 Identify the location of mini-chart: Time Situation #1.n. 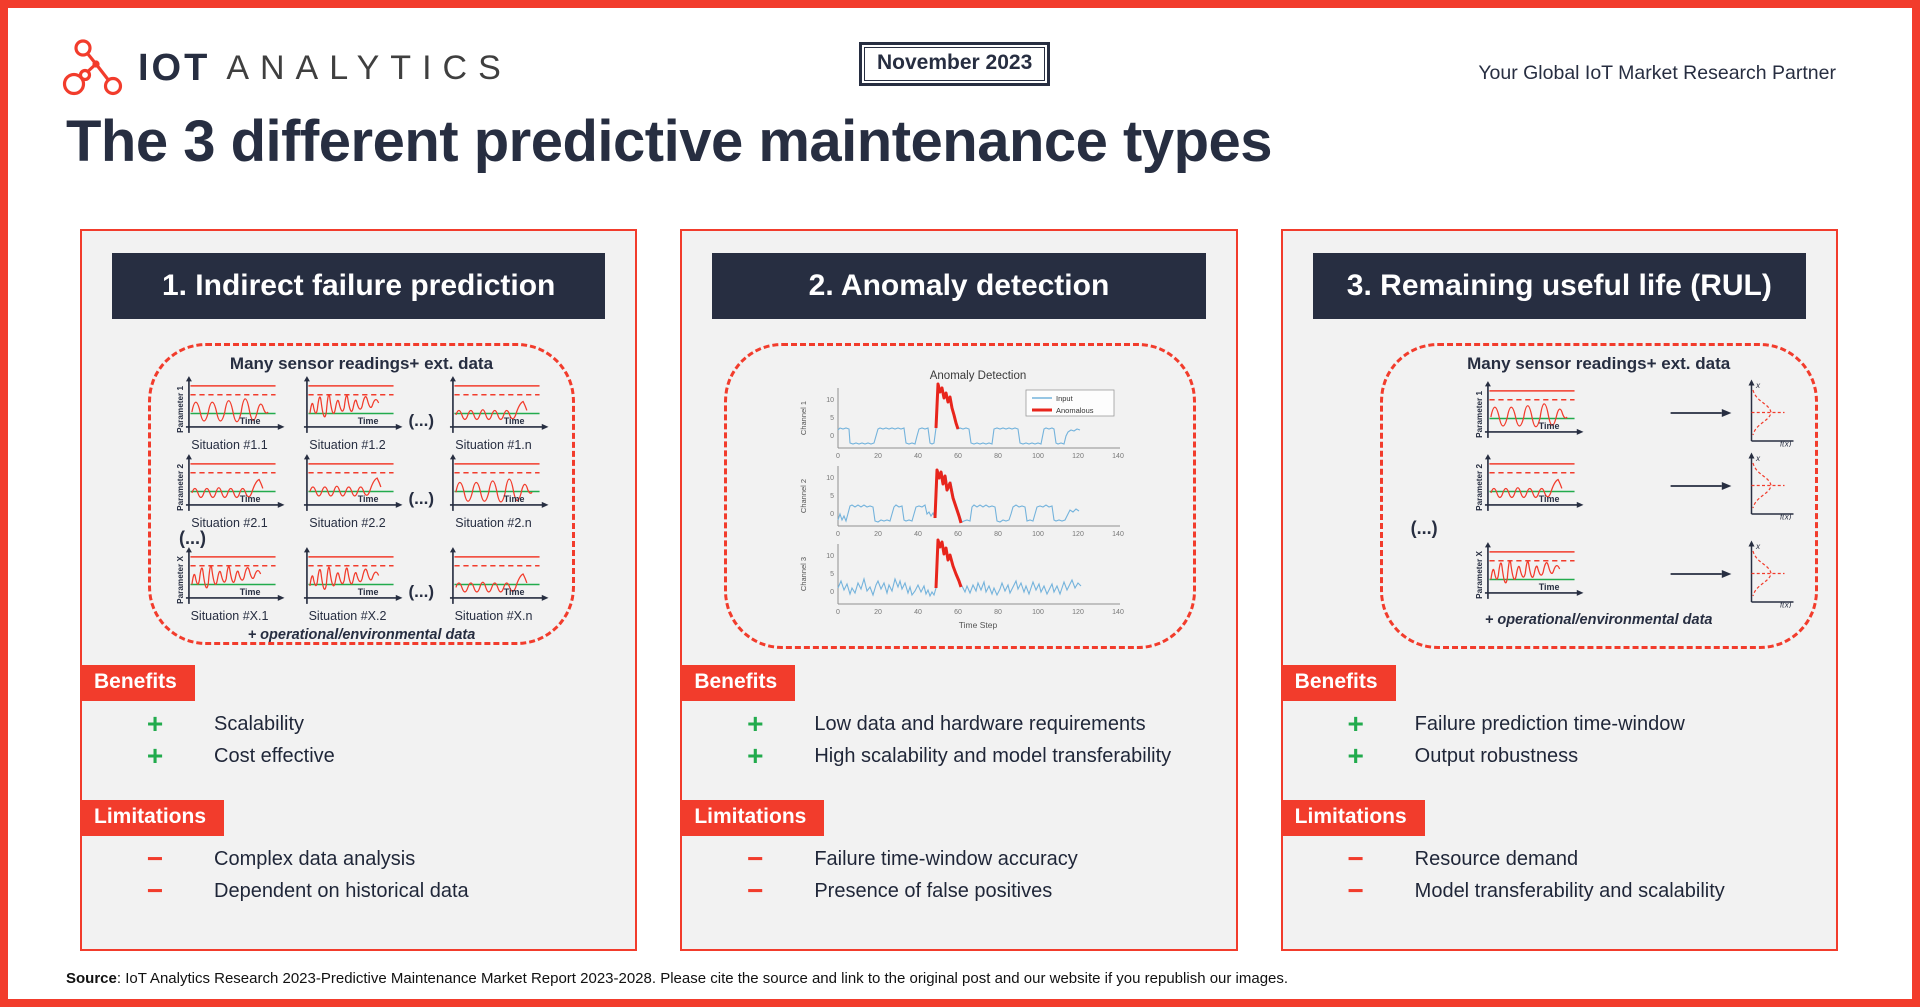
(494, 414).